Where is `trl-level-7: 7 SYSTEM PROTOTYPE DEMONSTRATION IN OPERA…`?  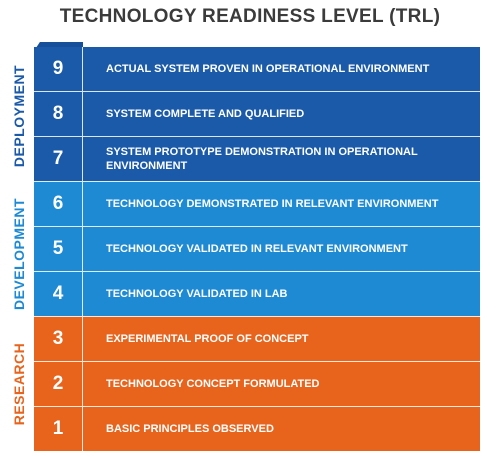 trl-level-7: 7 SYSTEM PROTOTYPE DEMONSTRATION IN OPERA… is located at coordinates (257, 158).